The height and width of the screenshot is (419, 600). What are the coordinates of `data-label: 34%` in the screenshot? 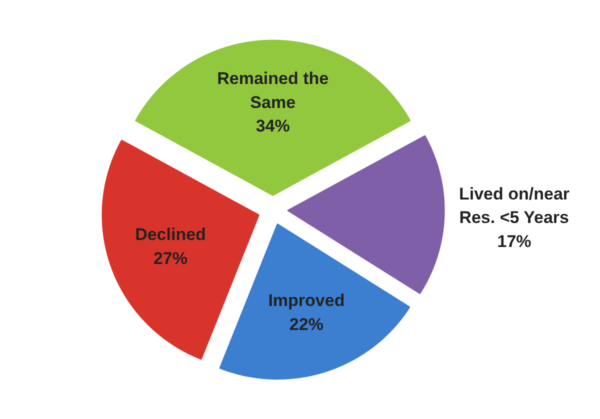 It's located at (273, 126).